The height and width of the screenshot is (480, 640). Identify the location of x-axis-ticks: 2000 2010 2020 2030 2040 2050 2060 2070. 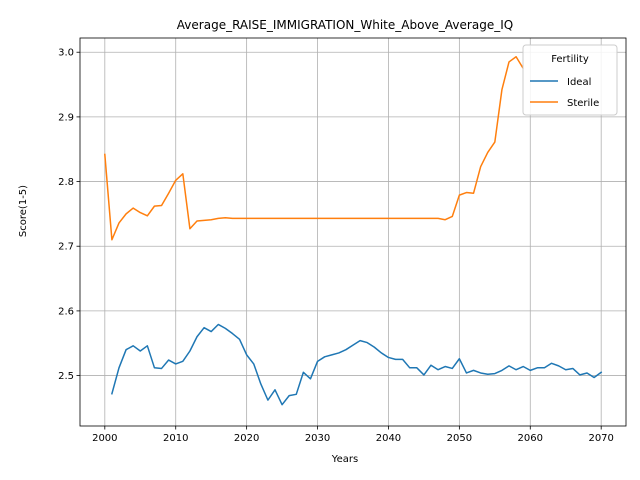
(353, 435).